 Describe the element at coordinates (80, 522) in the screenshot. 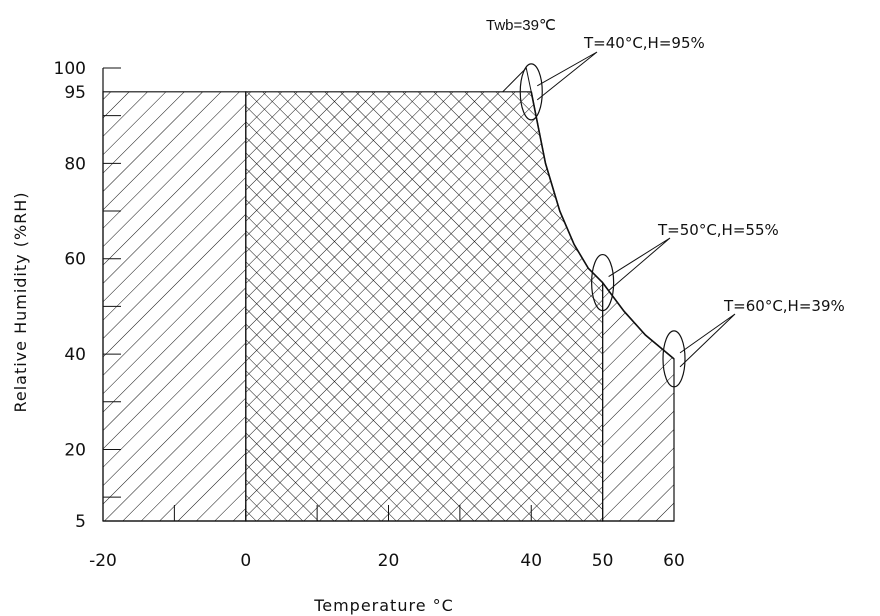

I see `y-tick-label-5: 5` at that location.